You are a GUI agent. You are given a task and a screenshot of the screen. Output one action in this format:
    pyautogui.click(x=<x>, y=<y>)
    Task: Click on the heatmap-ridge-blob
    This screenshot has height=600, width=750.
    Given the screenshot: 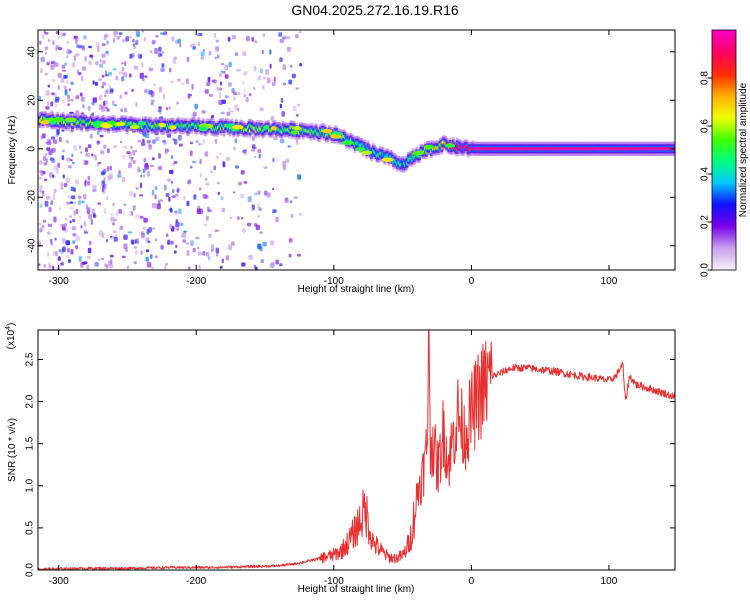 What is the action you would take?
    pyautogui.click(x=134, y=127)
    